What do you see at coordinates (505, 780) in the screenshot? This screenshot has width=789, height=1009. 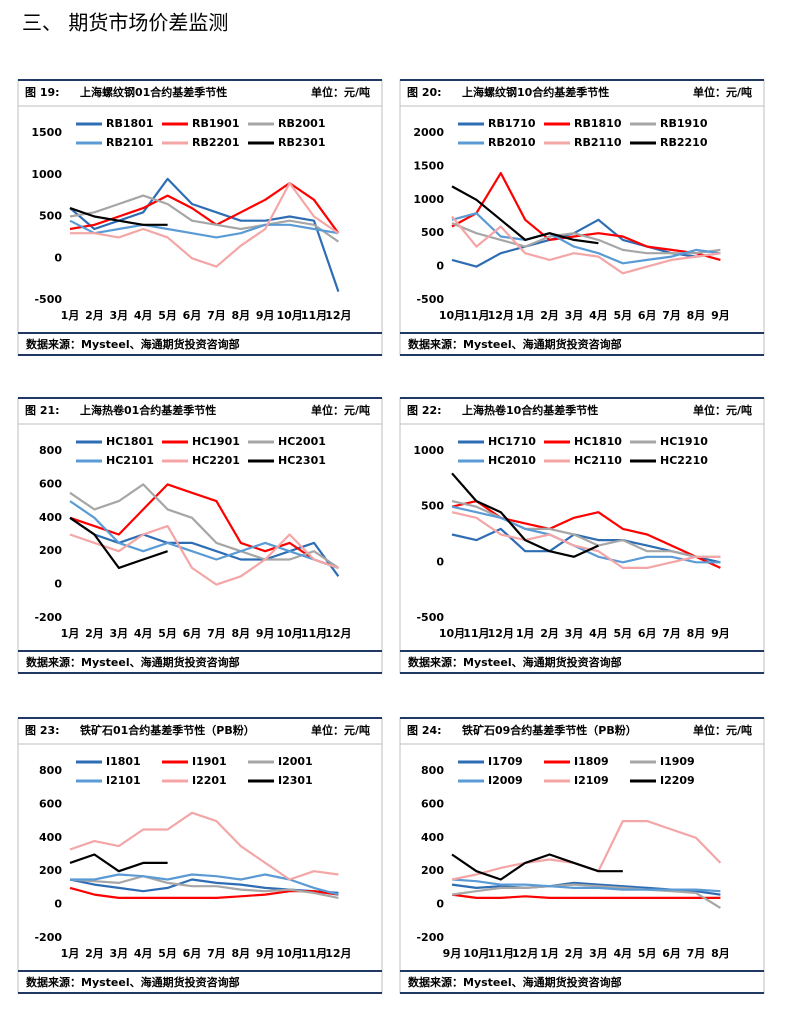 I see `legend-label: I2009` at bounding box center [505, 780].